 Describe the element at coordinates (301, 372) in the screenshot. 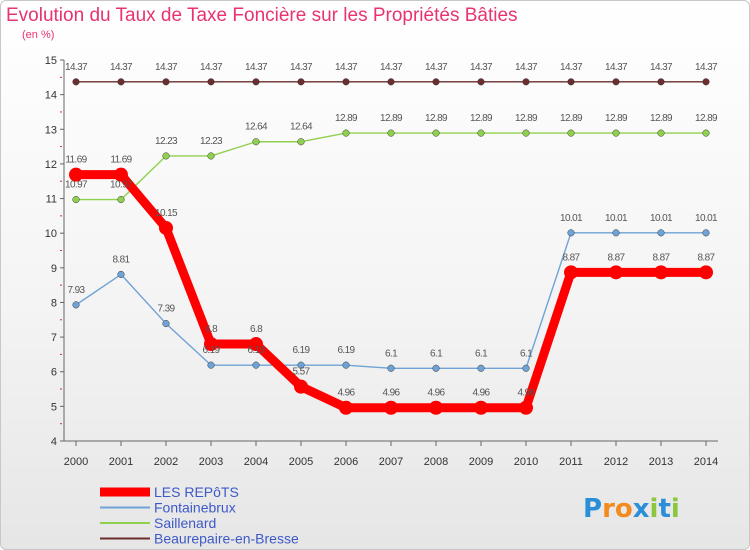

I see `data-label-les-repots: 5.57` at that location.